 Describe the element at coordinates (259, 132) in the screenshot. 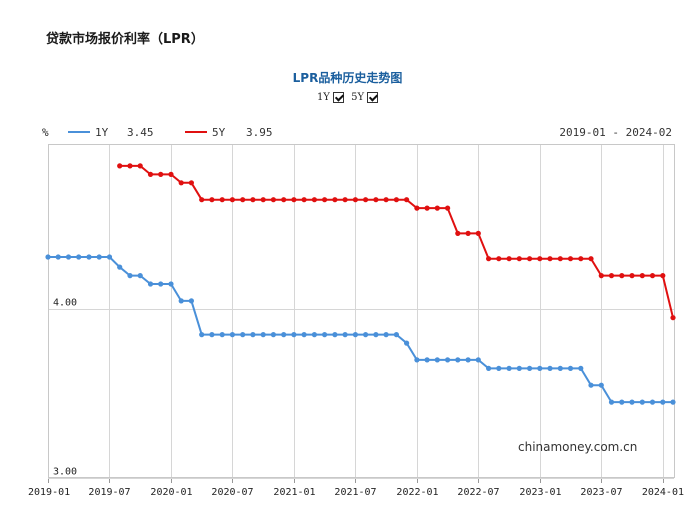

I see `legend-5y-value: 3.95` at that location.